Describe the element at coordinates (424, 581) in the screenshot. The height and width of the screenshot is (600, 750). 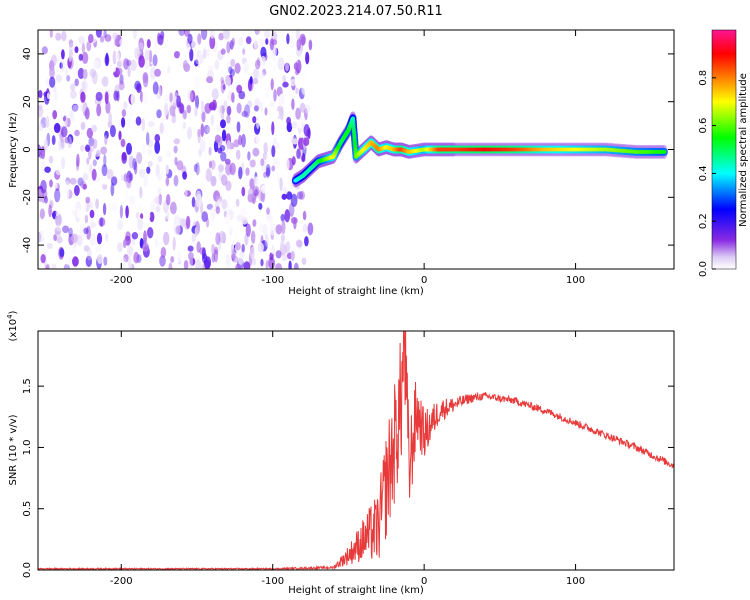
I see `x-tick-label: 0` at that location.